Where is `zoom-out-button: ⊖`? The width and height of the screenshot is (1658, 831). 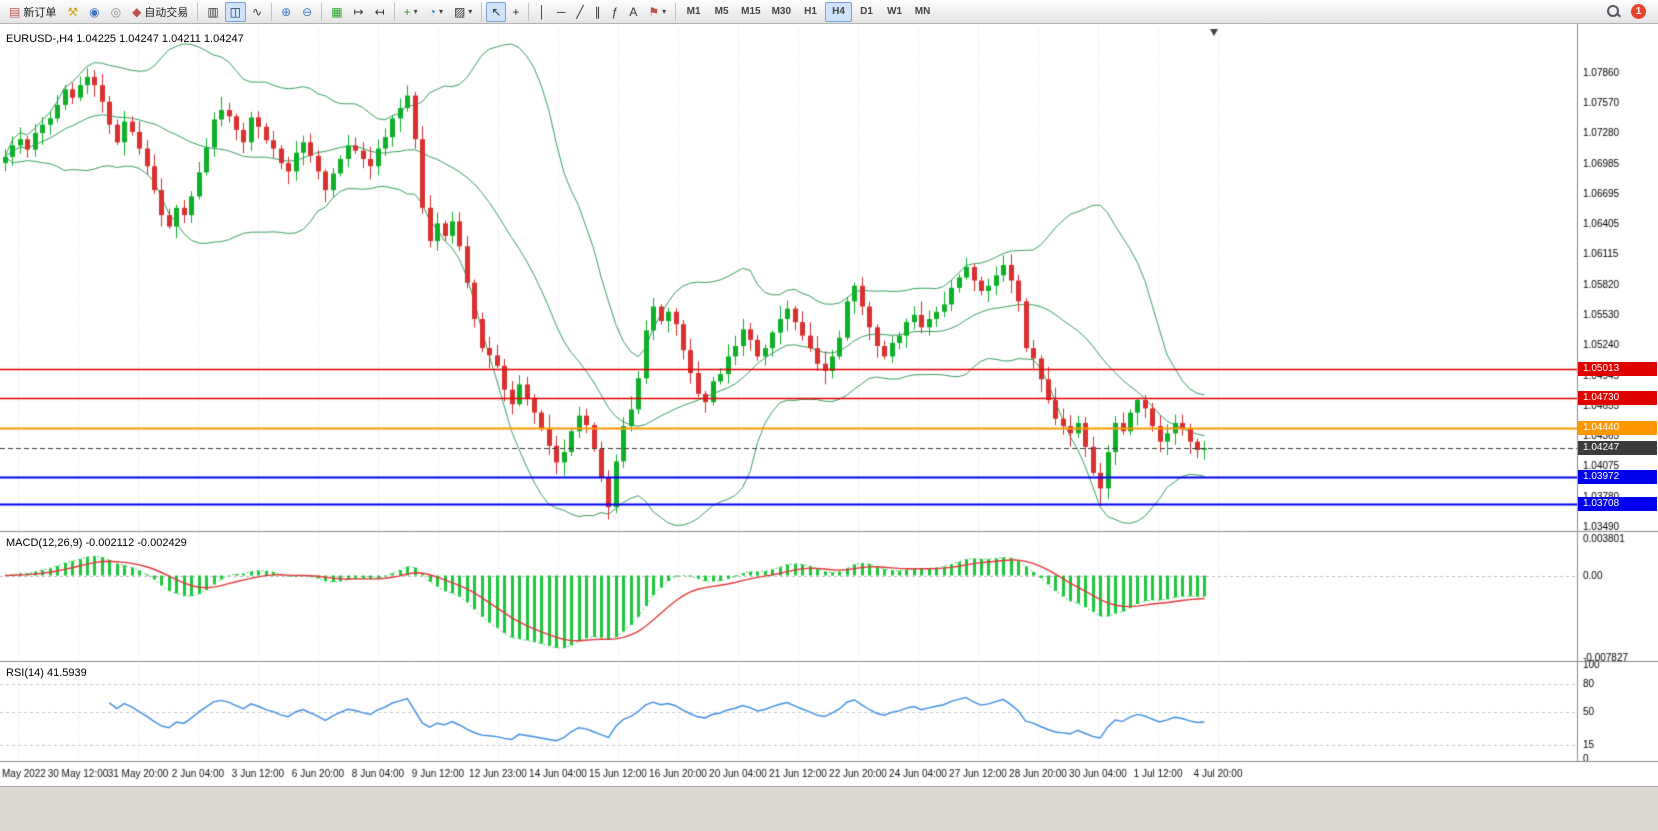
zoom-out-button: ⊖ is located at coordinates (307, 12).